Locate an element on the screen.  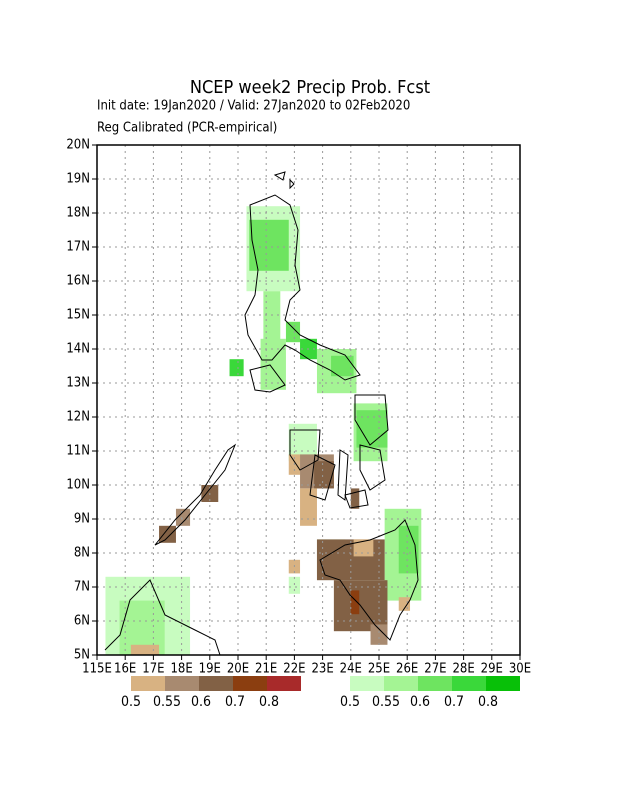
y-tick-label: 11N is located at coordinates (78, 451).